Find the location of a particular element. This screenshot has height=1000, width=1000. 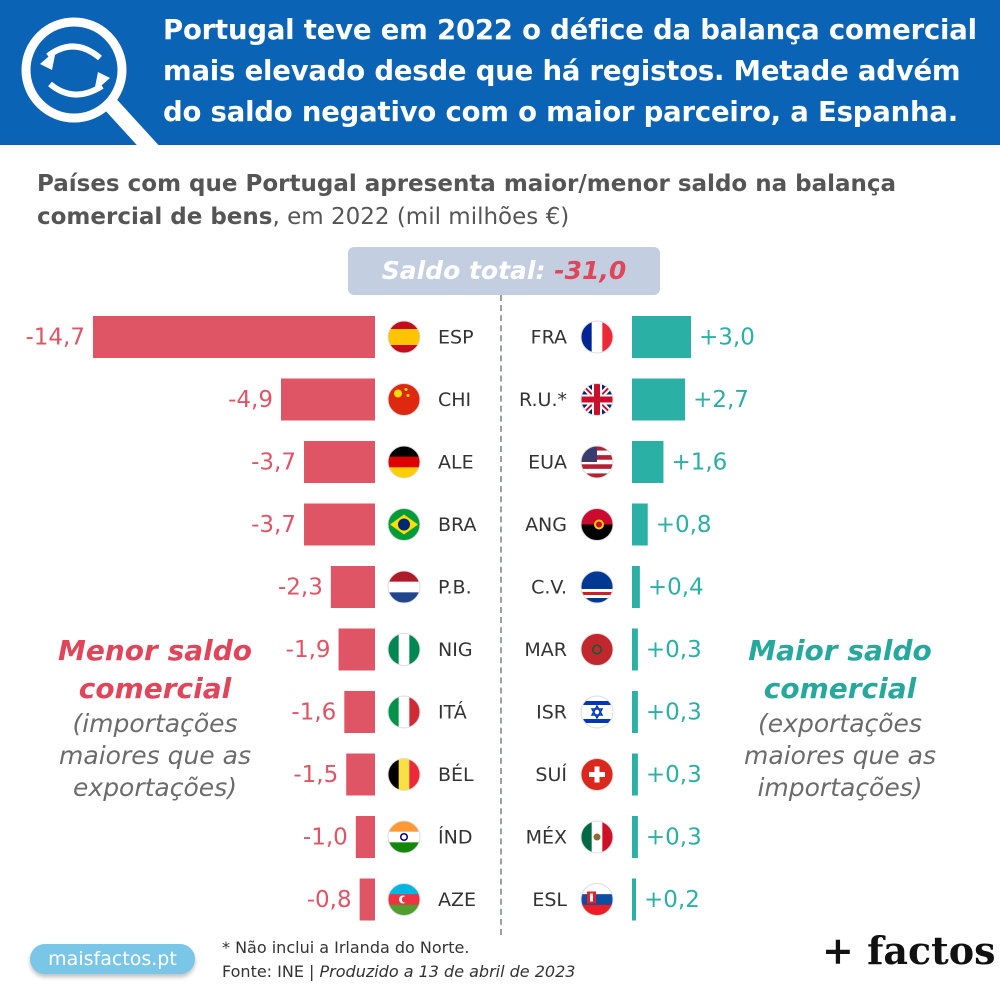

total-label: Saldo total: is located at coordinates (463, 270).